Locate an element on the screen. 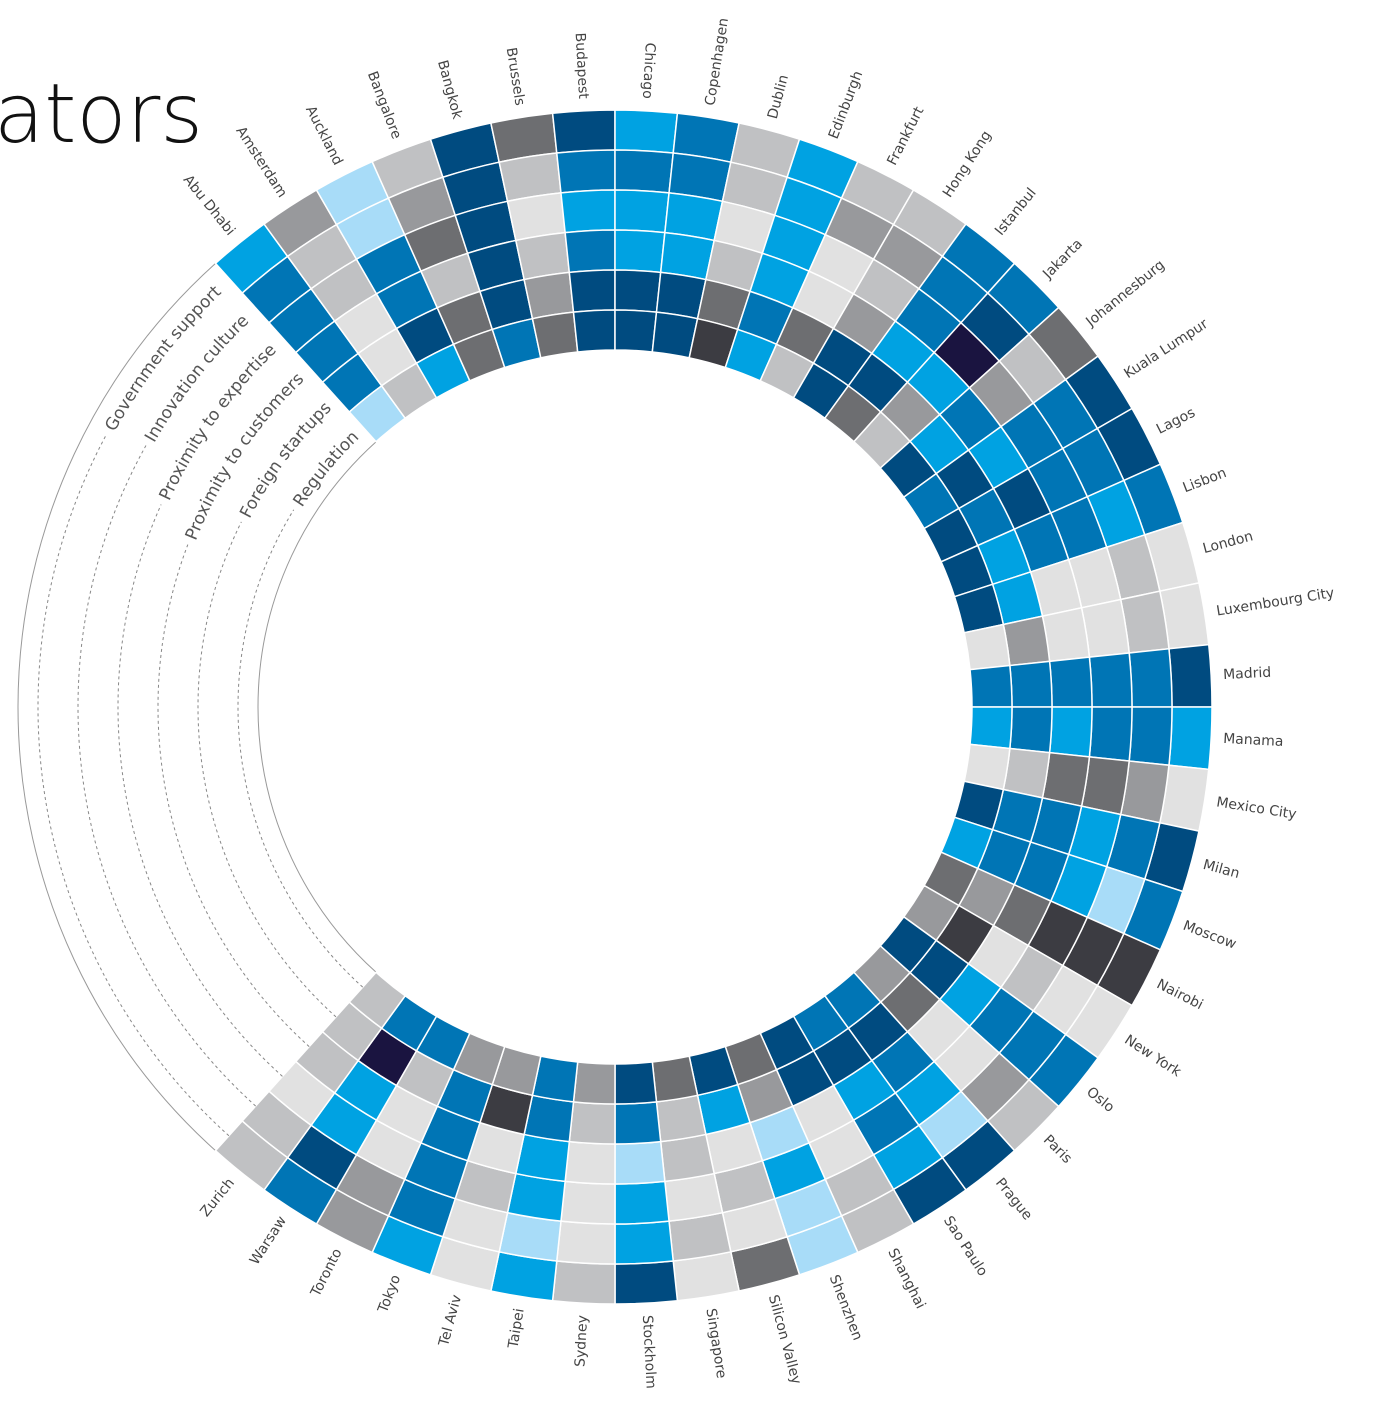 The height and width of the screenshot is (1404, 1373). city-label: Chicago is located at coordinates (648, 70).